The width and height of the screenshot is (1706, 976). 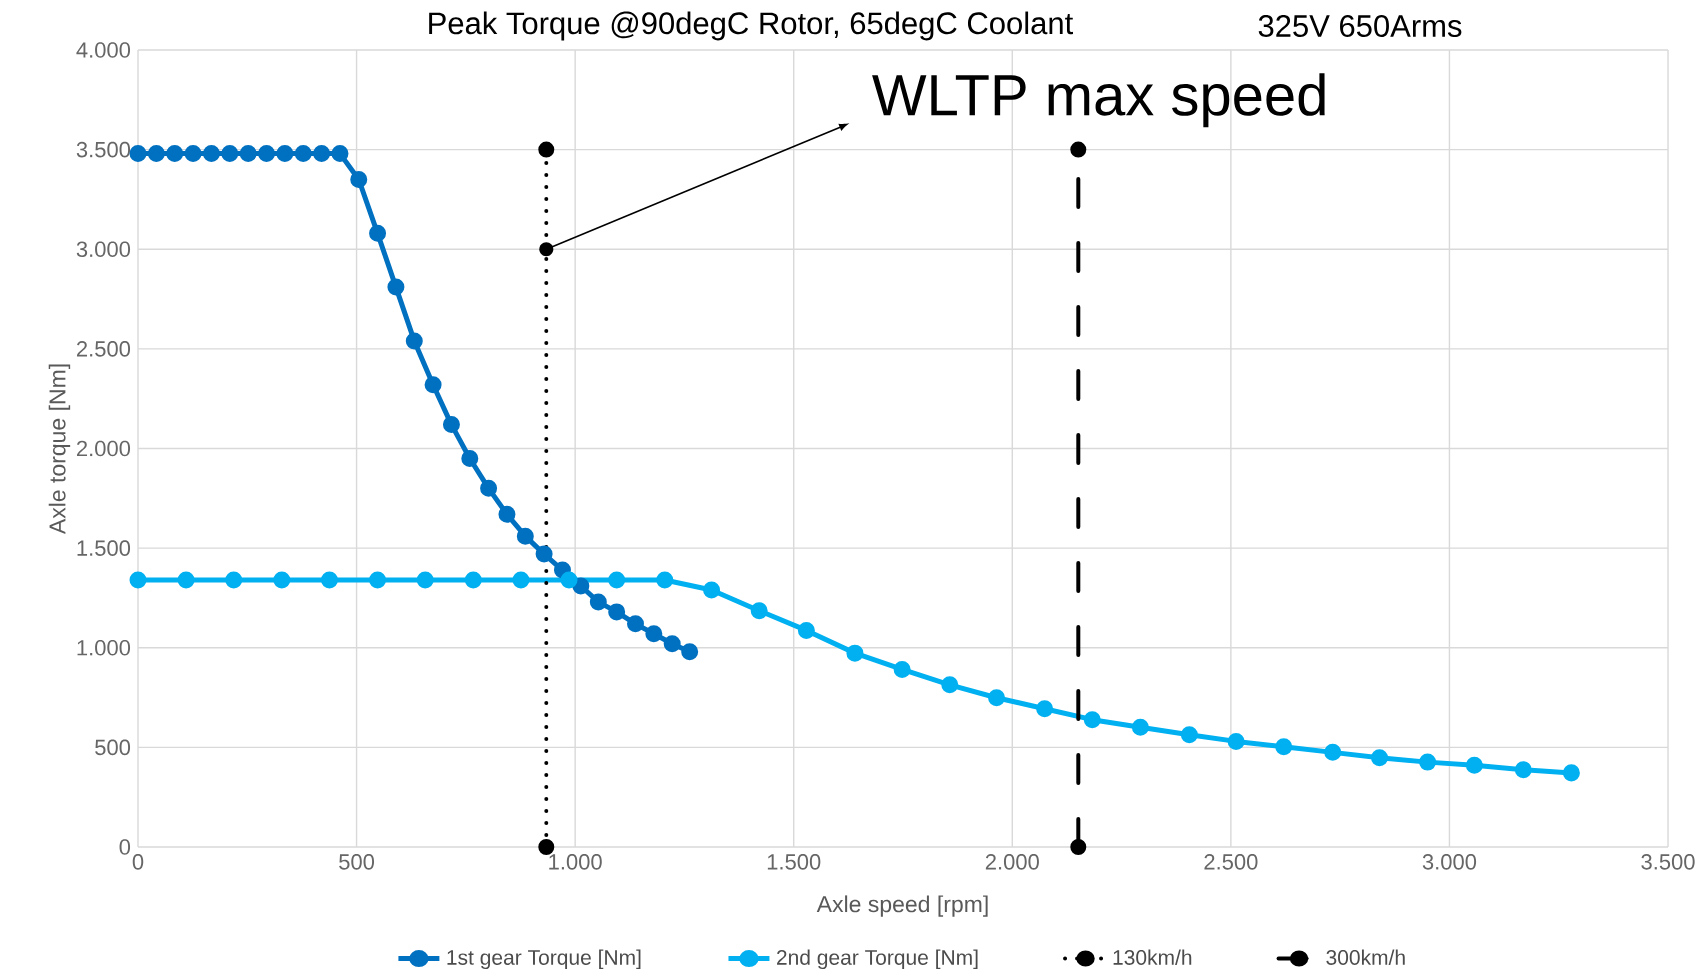 What do you see at coordinates (751, 26) in the screenshot?
I see `chart-title: Peak Torque @90degC Rotor, 65degC Coolant` at bounding box center [751, 26].